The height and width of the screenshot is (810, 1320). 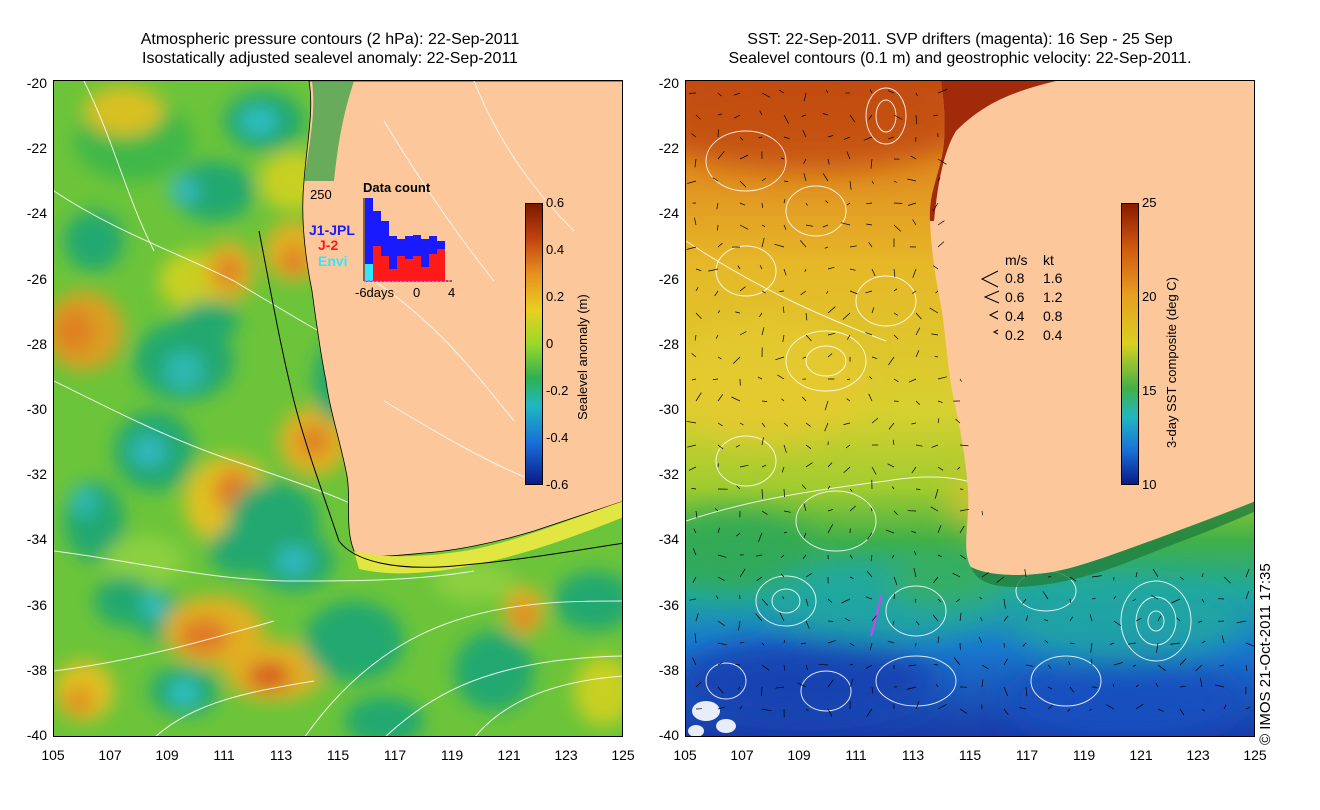 I want to click on velocity-row-4-ms: 0.2, so click(x=1015, y=335).